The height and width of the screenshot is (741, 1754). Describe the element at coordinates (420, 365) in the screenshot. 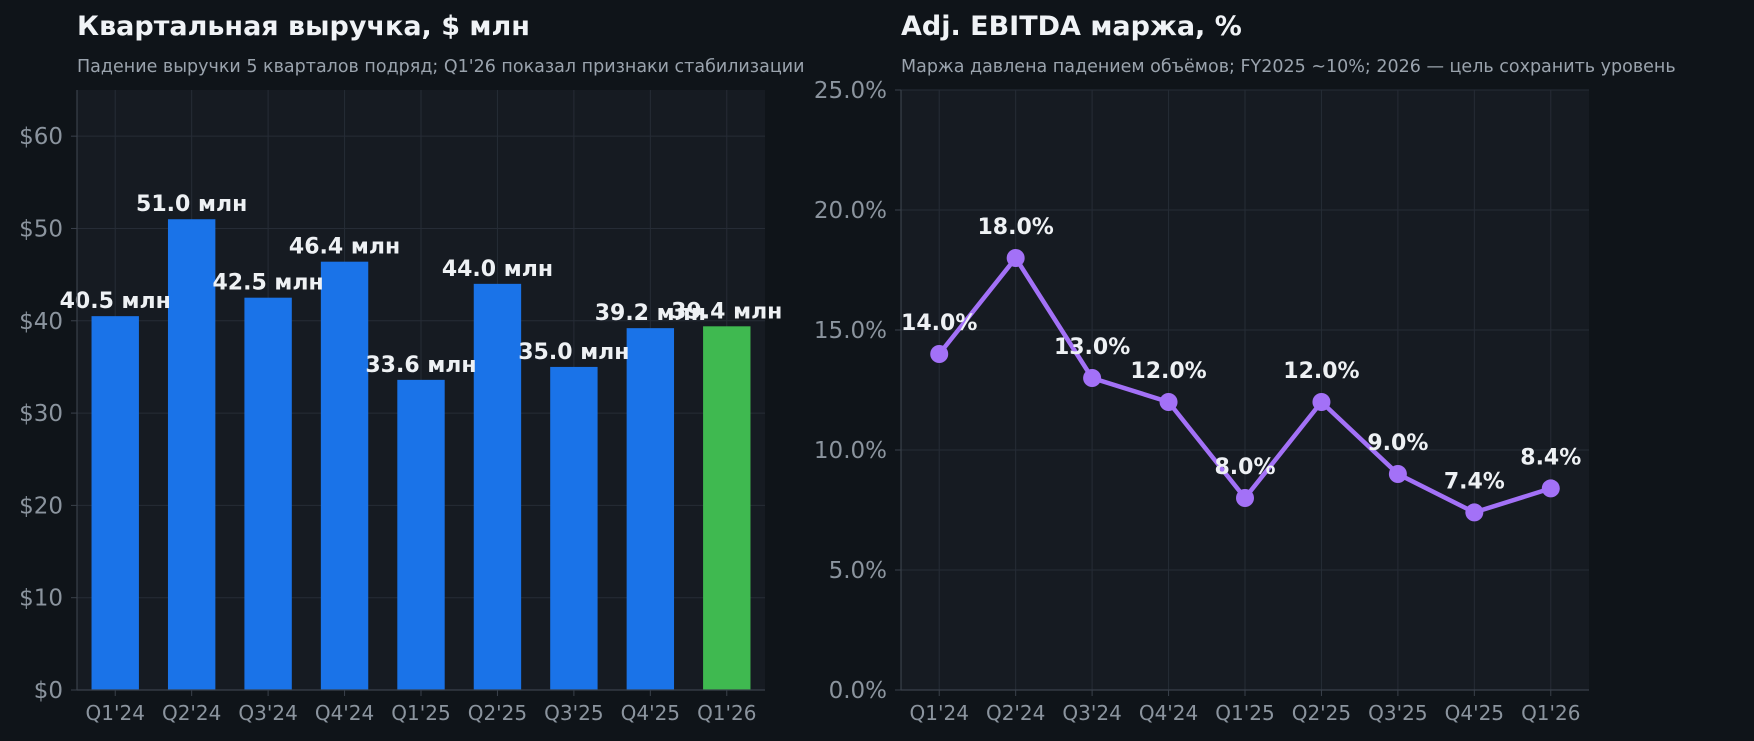

I see `revenue-value-label: 33.6 млн` at that location.